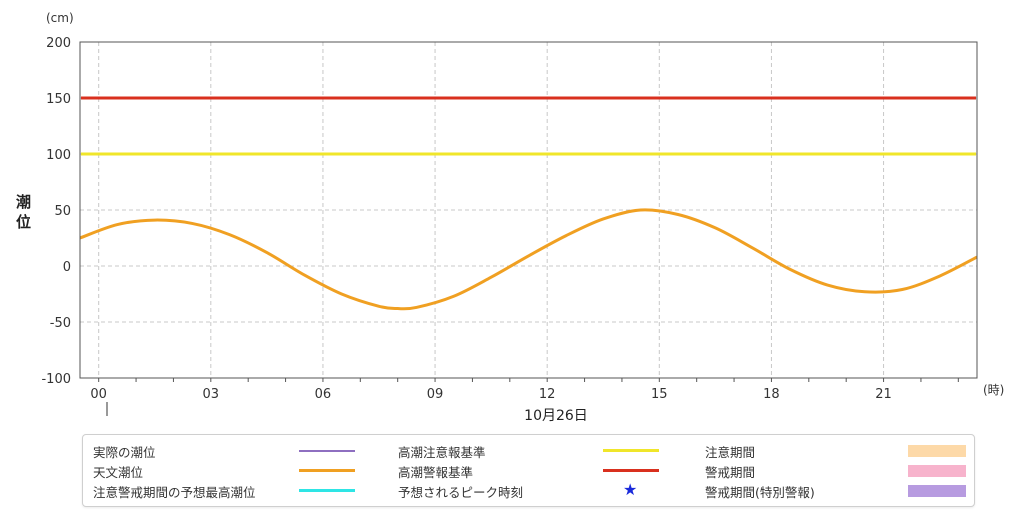 The height and width of the screenshot is (525, 1024). Describe the element at coordinates (490, 394) in the screenshot. I see `x-tick-labels: 00 03 06 09 12 15 18 21` at that location.